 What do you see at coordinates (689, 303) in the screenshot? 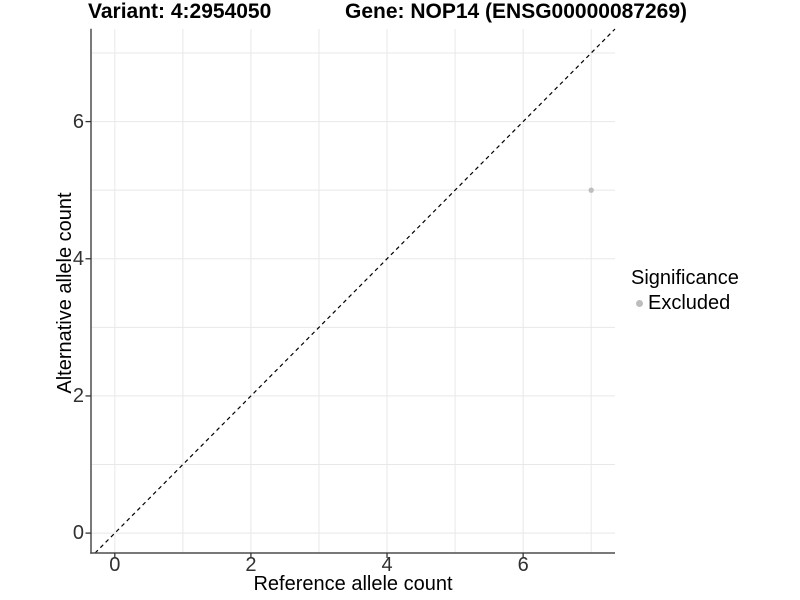
I see `legend-item-label: Excluded` at bounding box center [689, 303].